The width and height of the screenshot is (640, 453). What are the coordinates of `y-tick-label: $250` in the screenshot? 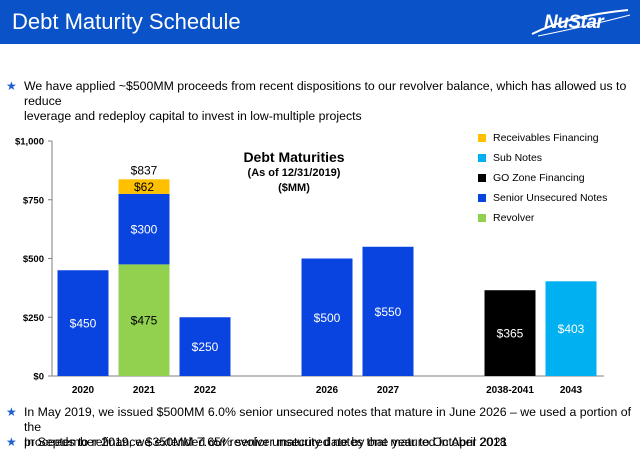 It's located at (33, 318).